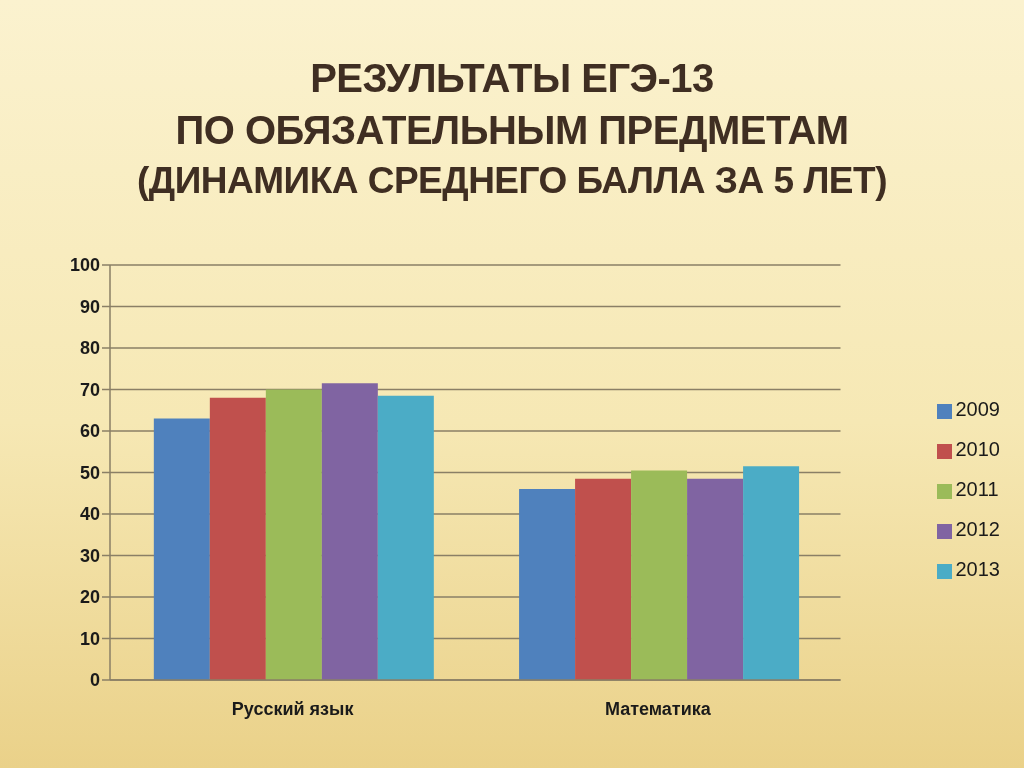 The height and width of the screenshot is (768, 1024). What do you see at coordinates (293, 708) in the screenshot?
I see `x-tick-label: Русский язык` at bounding box center [293, 708].